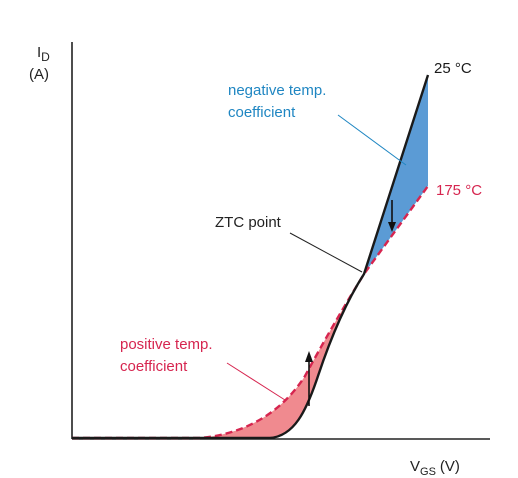 This screenshot has width=518, height=478. I want to click on y-axis-label: ID, so click(43, 54).